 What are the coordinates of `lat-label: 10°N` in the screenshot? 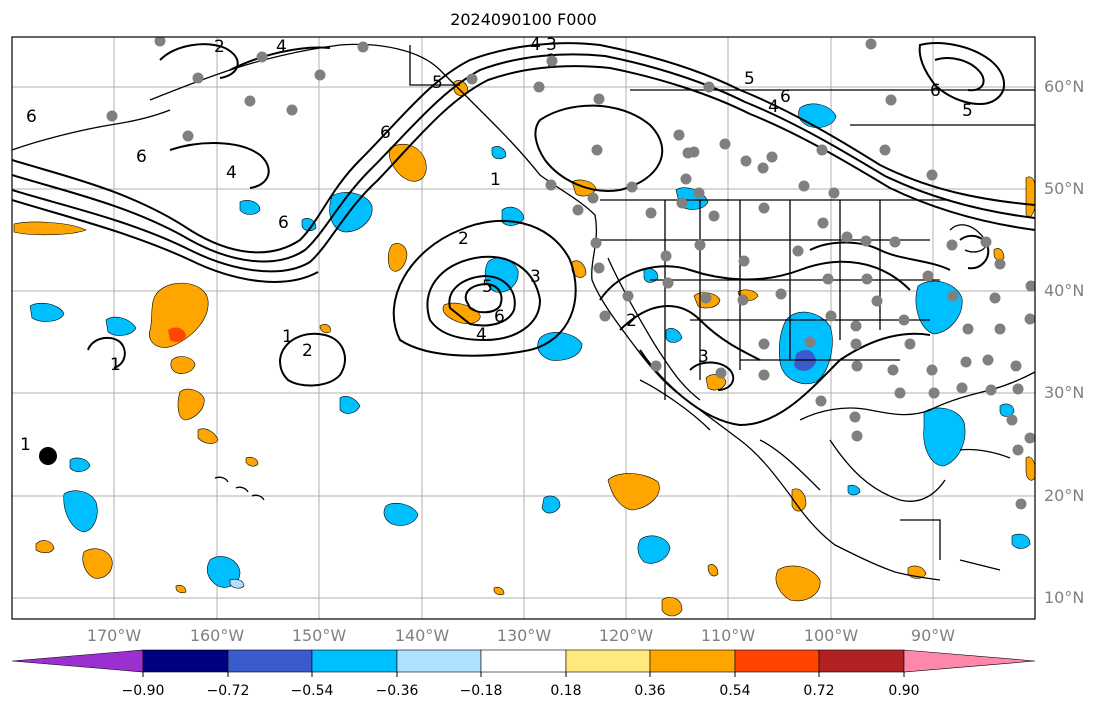 It's located at (1064, 597).